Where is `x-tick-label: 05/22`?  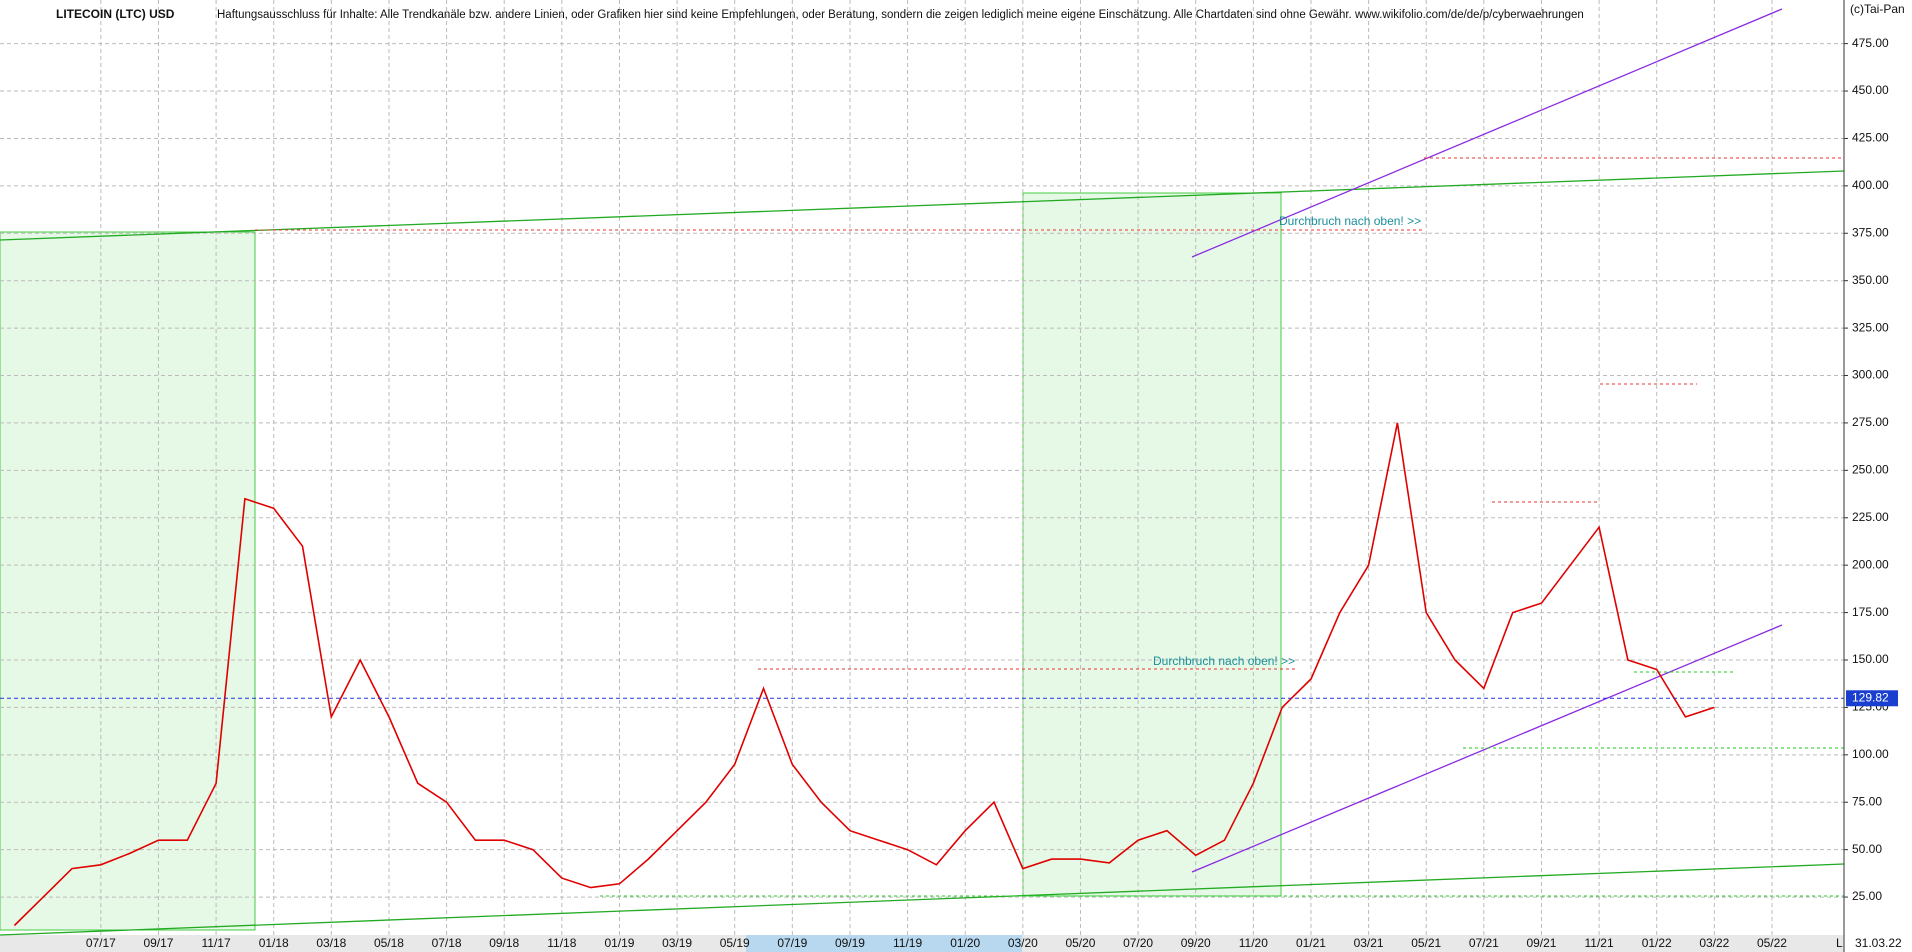
x-tick-label: 05/22 is located at coordinates (1772, 943).